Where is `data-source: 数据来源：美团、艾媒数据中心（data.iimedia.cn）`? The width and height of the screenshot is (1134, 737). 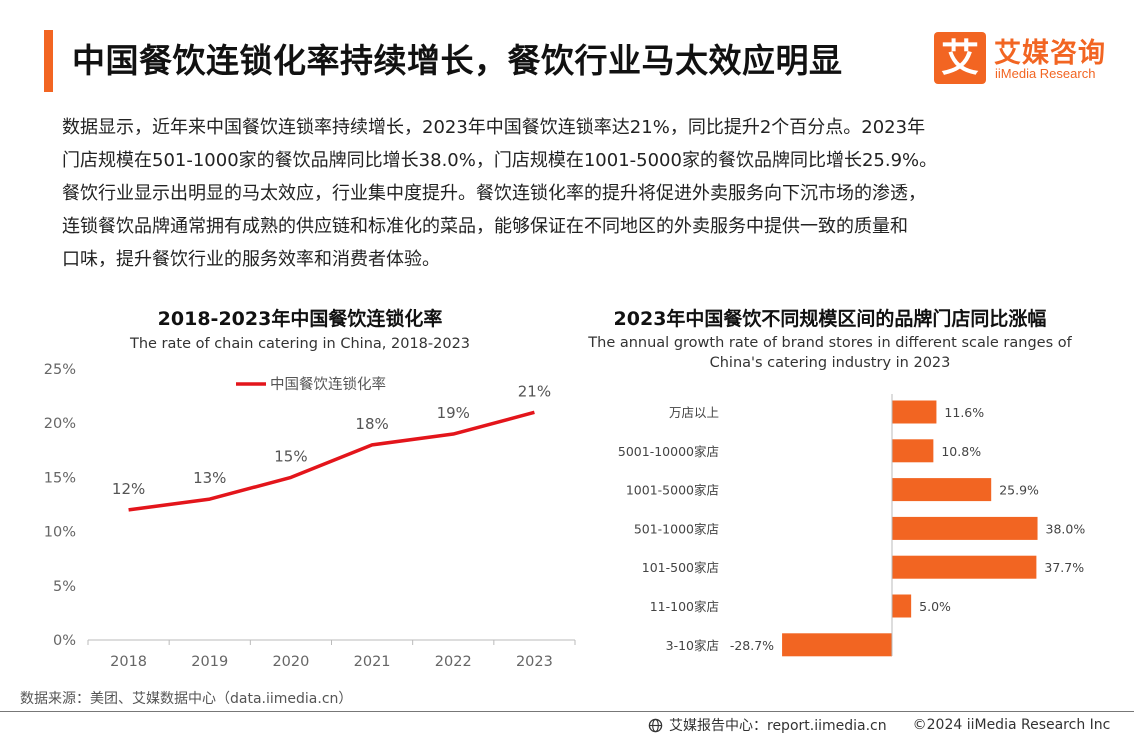
data-source: 数据来源：美团、艾媒数据中心（data.iimedia.cn） is located at coordinates (186, 699).